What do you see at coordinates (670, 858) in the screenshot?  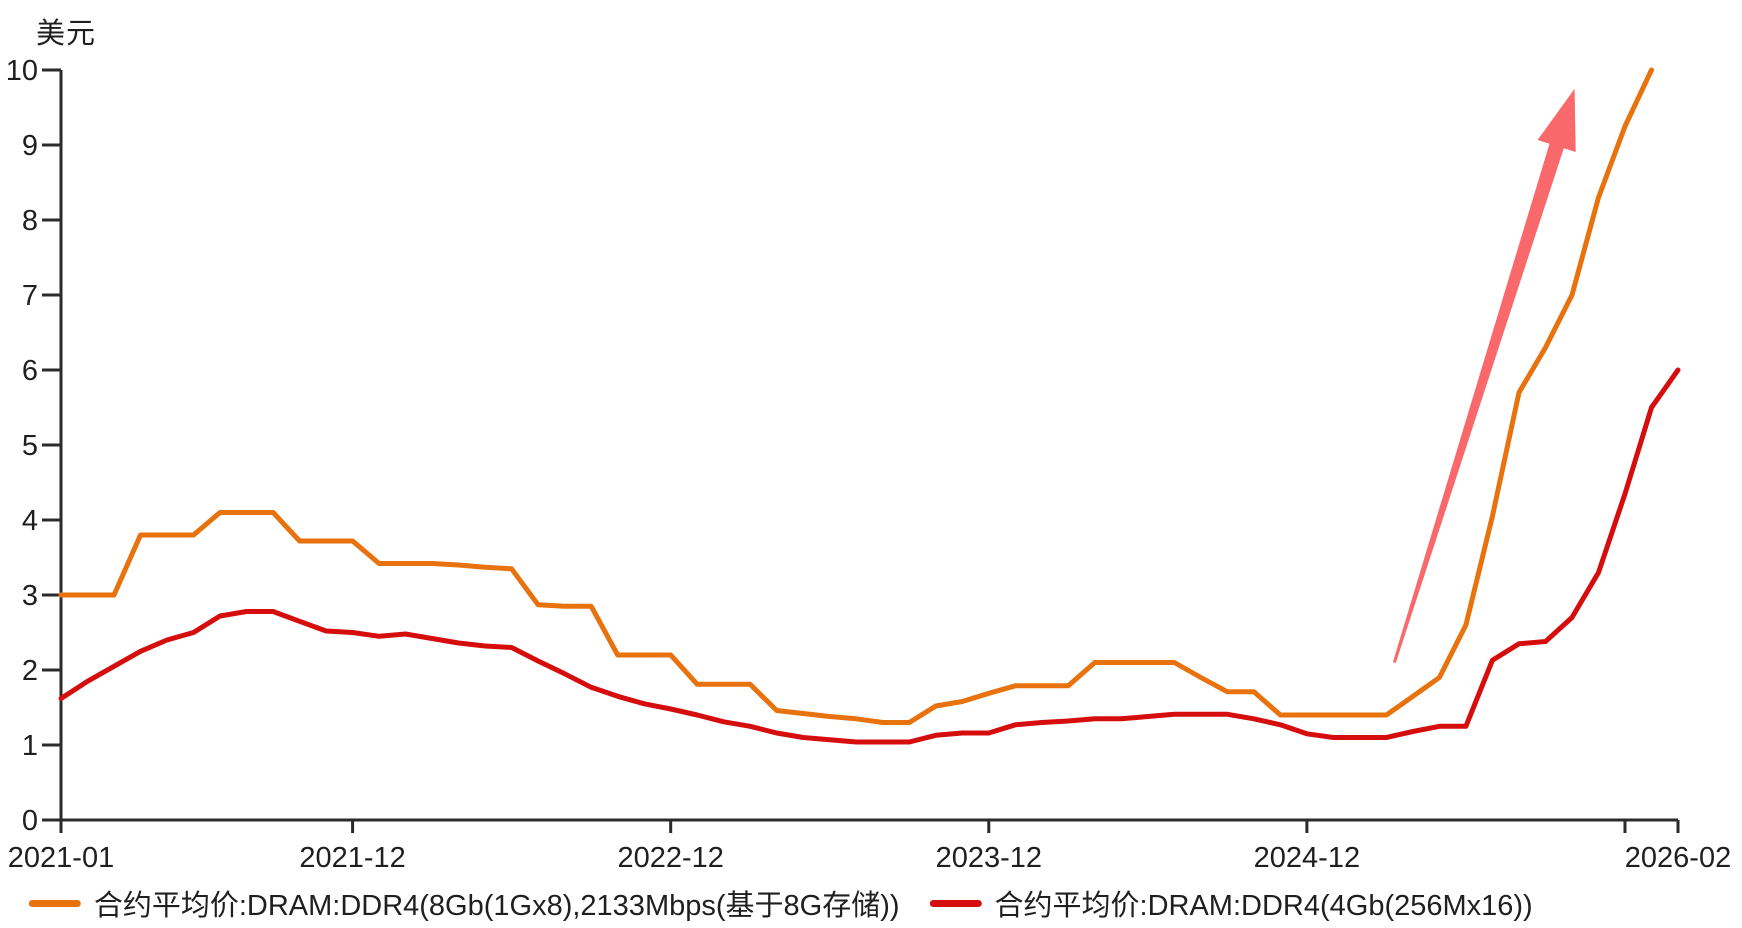 I see `x-tick-label: 2022-12` at bounding box center [670, 858].